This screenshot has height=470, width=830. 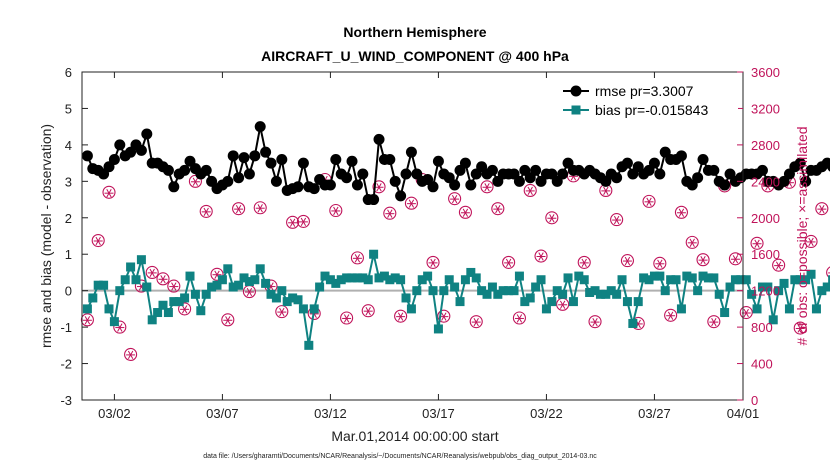 What do you see at coordinates (414, 32) in the screenshot?
I see `chart-title: Northern Hemisphere` at bounding box center [414, 32].